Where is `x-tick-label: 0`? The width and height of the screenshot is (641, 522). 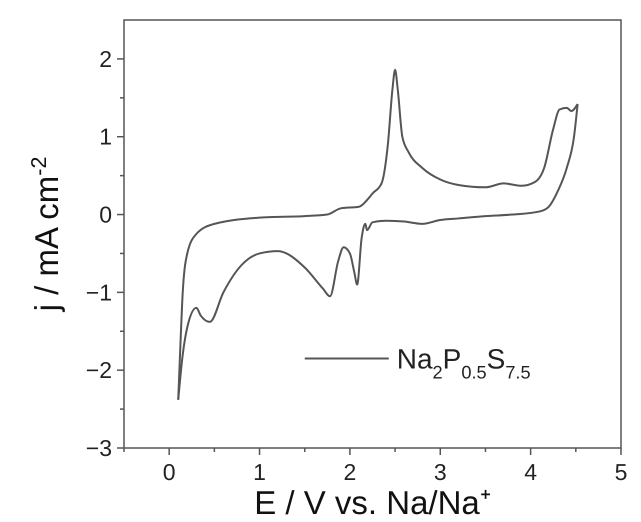
x-tick-label: 0 is located at coordinates (169, 472).